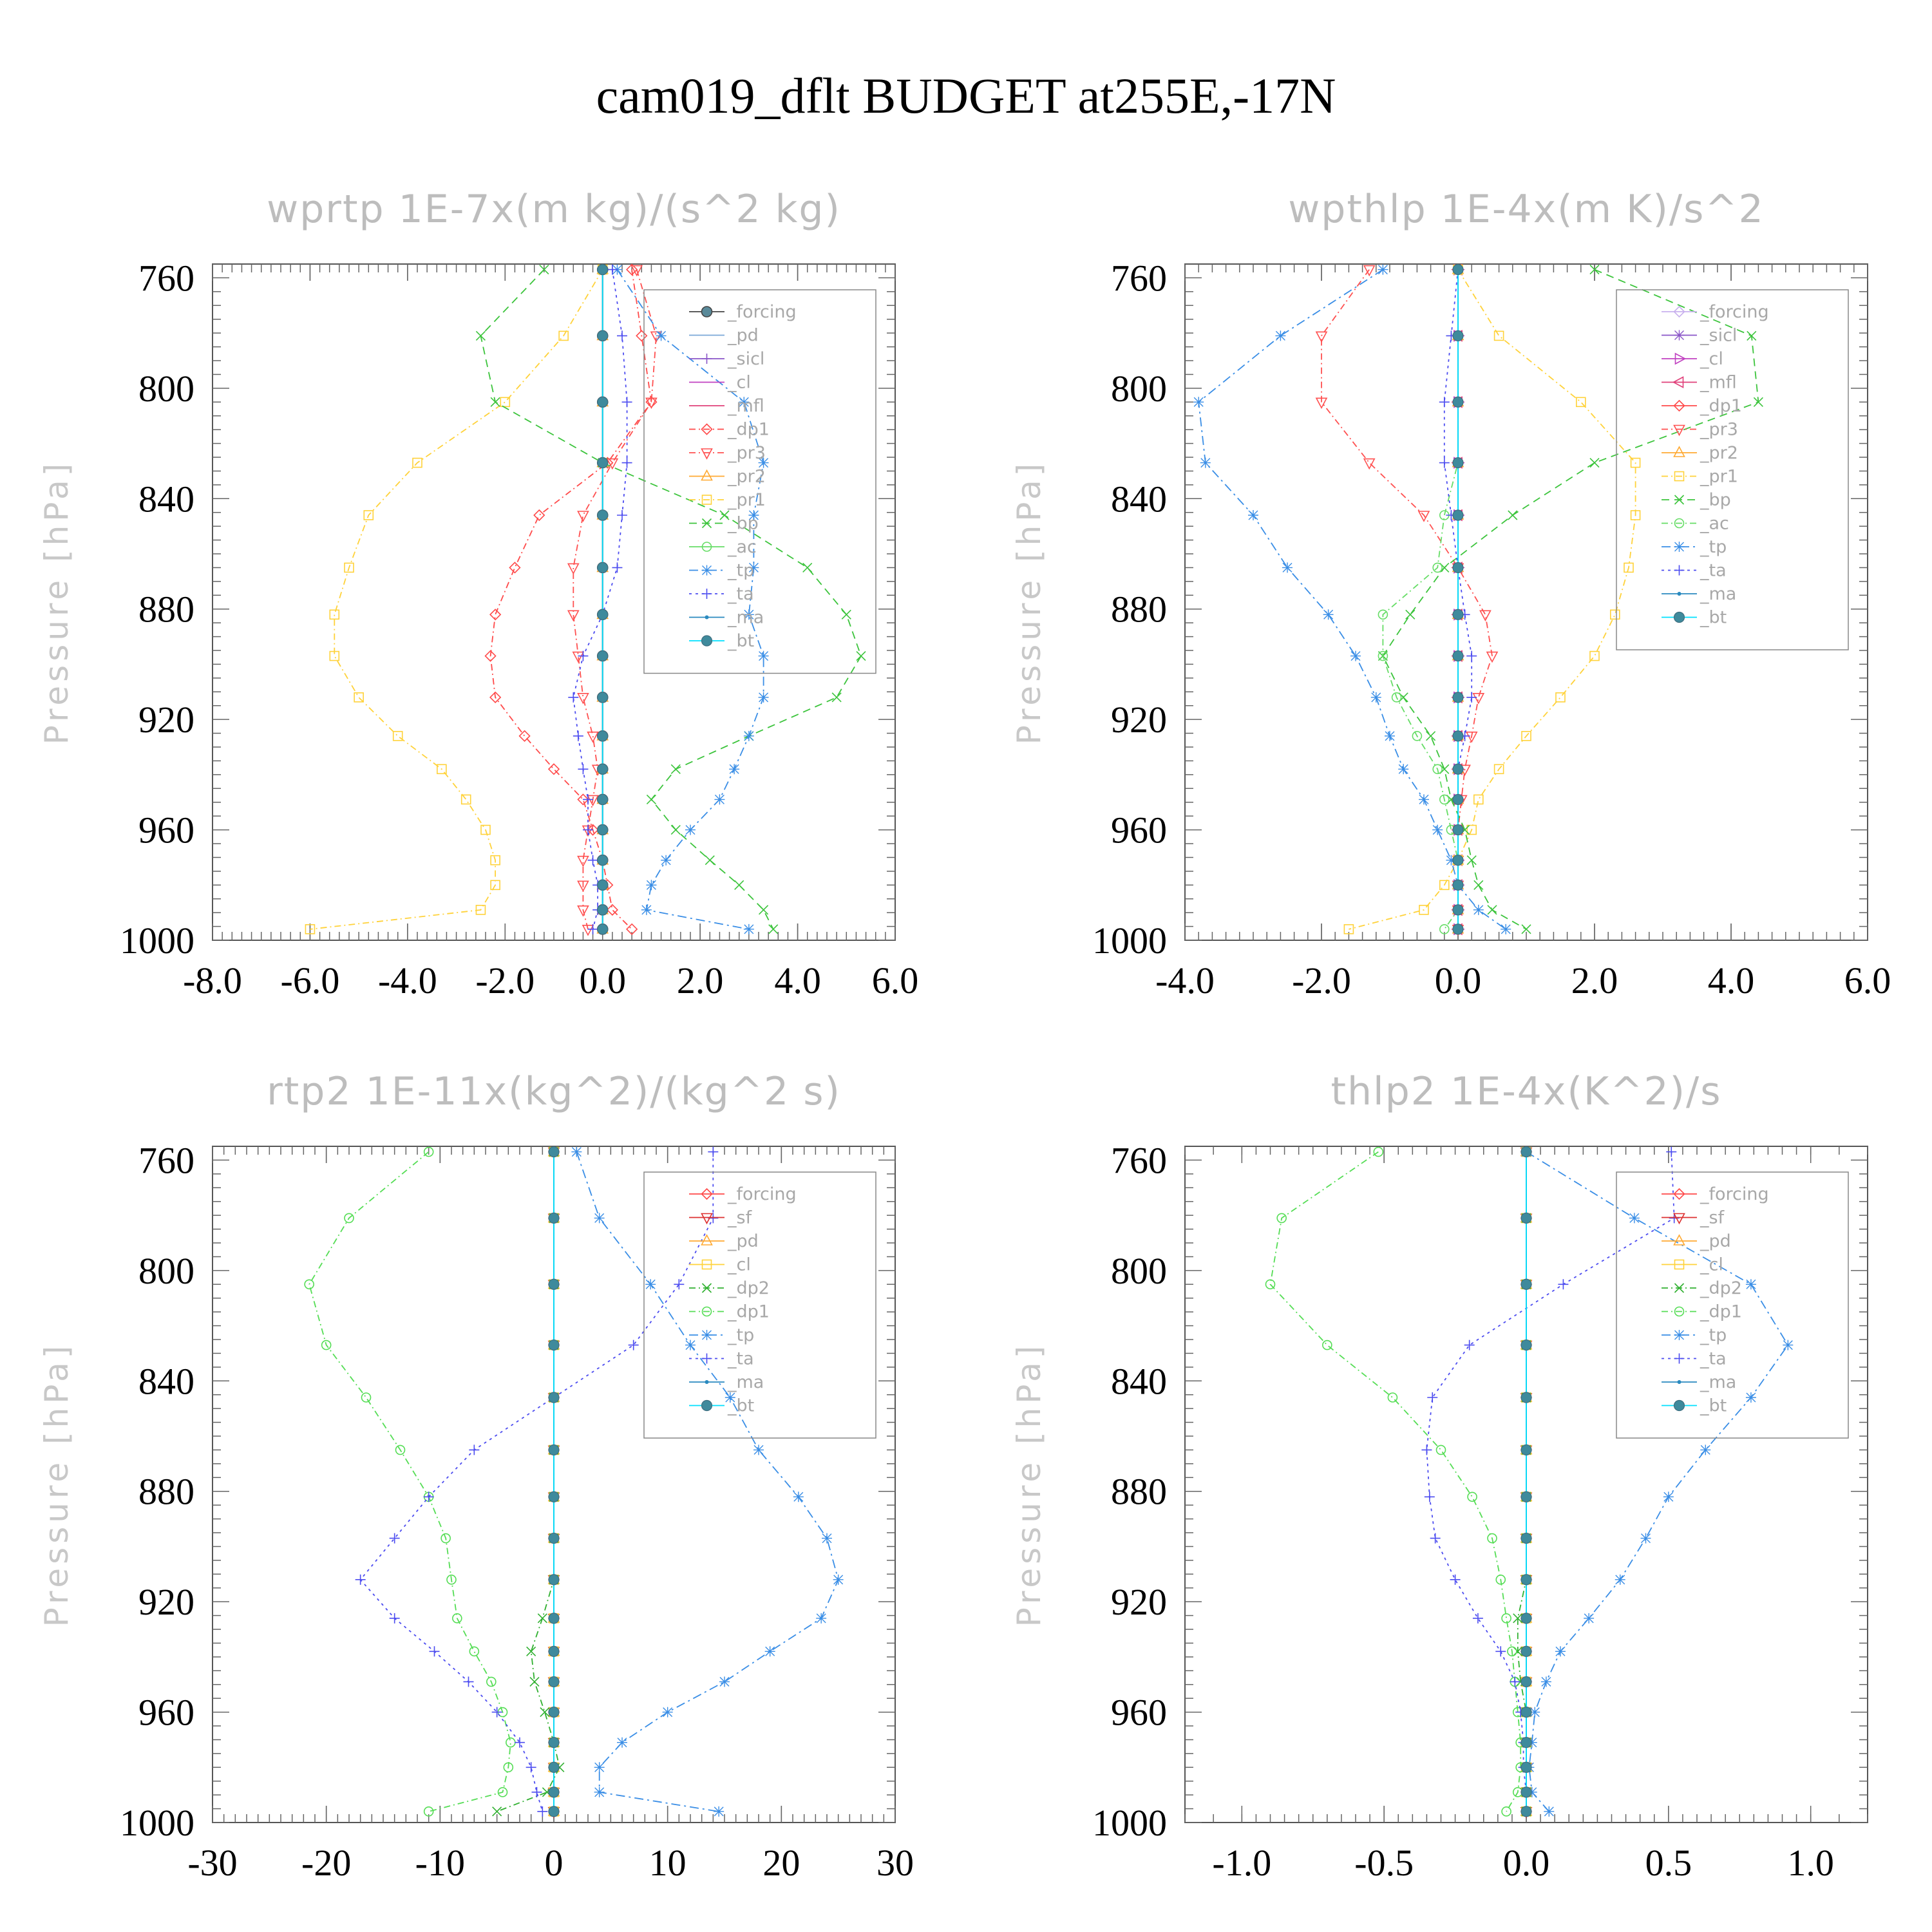  What do you see at coordinates (1526, 1481) in the screenshot?
I see `series-bt` at bounding box center [1526, 1481].